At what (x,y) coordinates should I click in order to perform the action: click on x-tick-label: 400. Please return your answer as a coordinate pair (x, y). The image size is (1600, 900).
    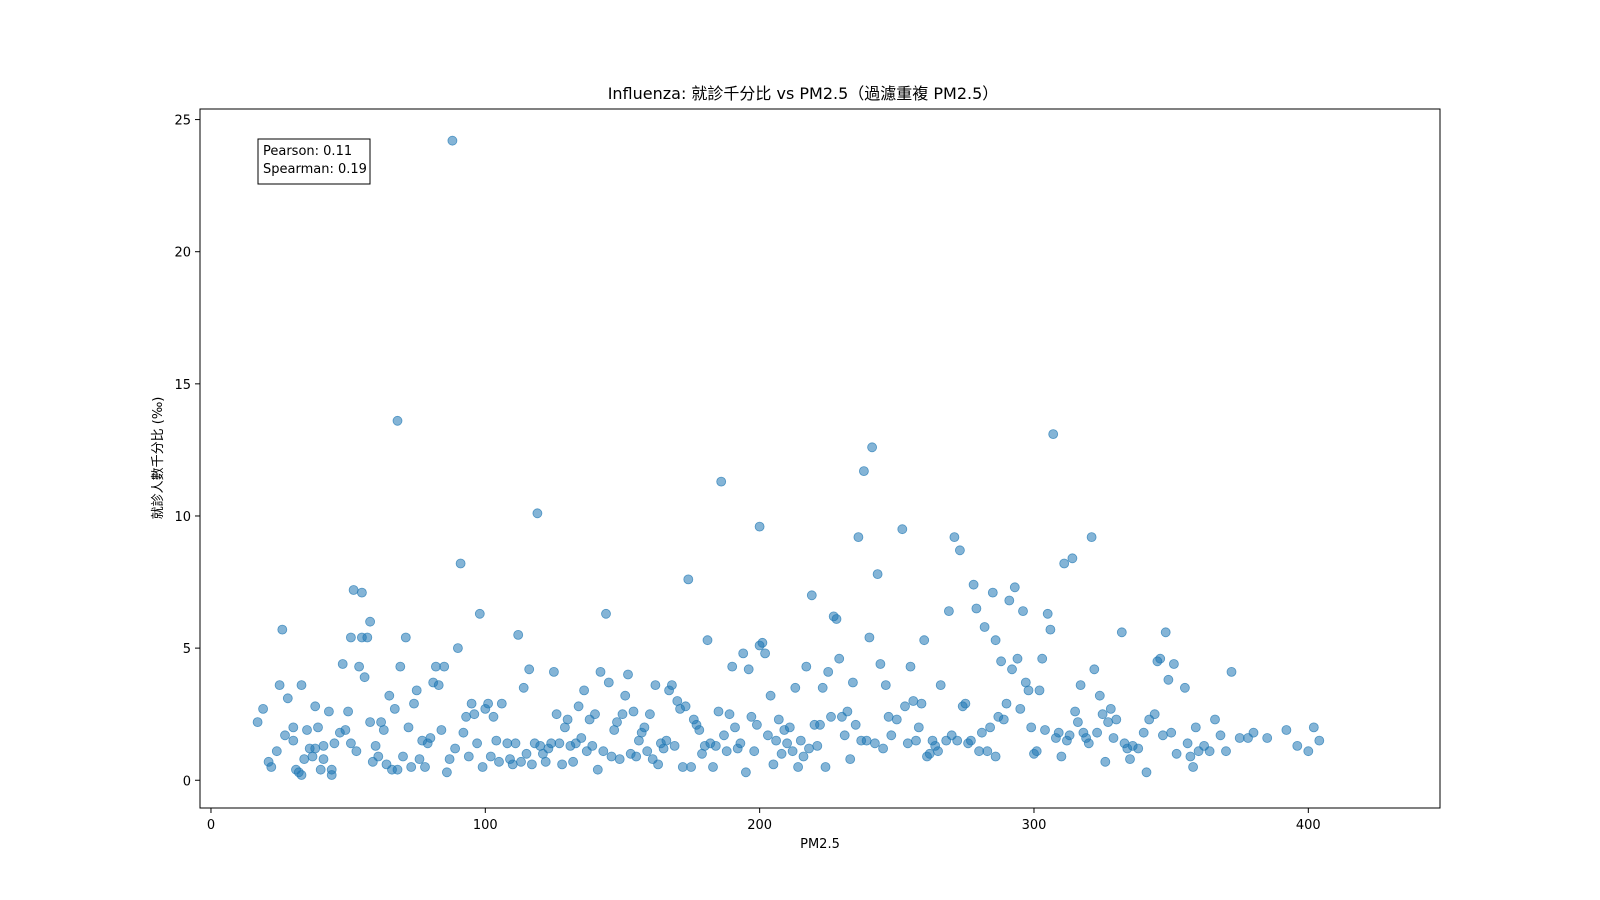
    Looking at the image, I should click on (1308, 825).